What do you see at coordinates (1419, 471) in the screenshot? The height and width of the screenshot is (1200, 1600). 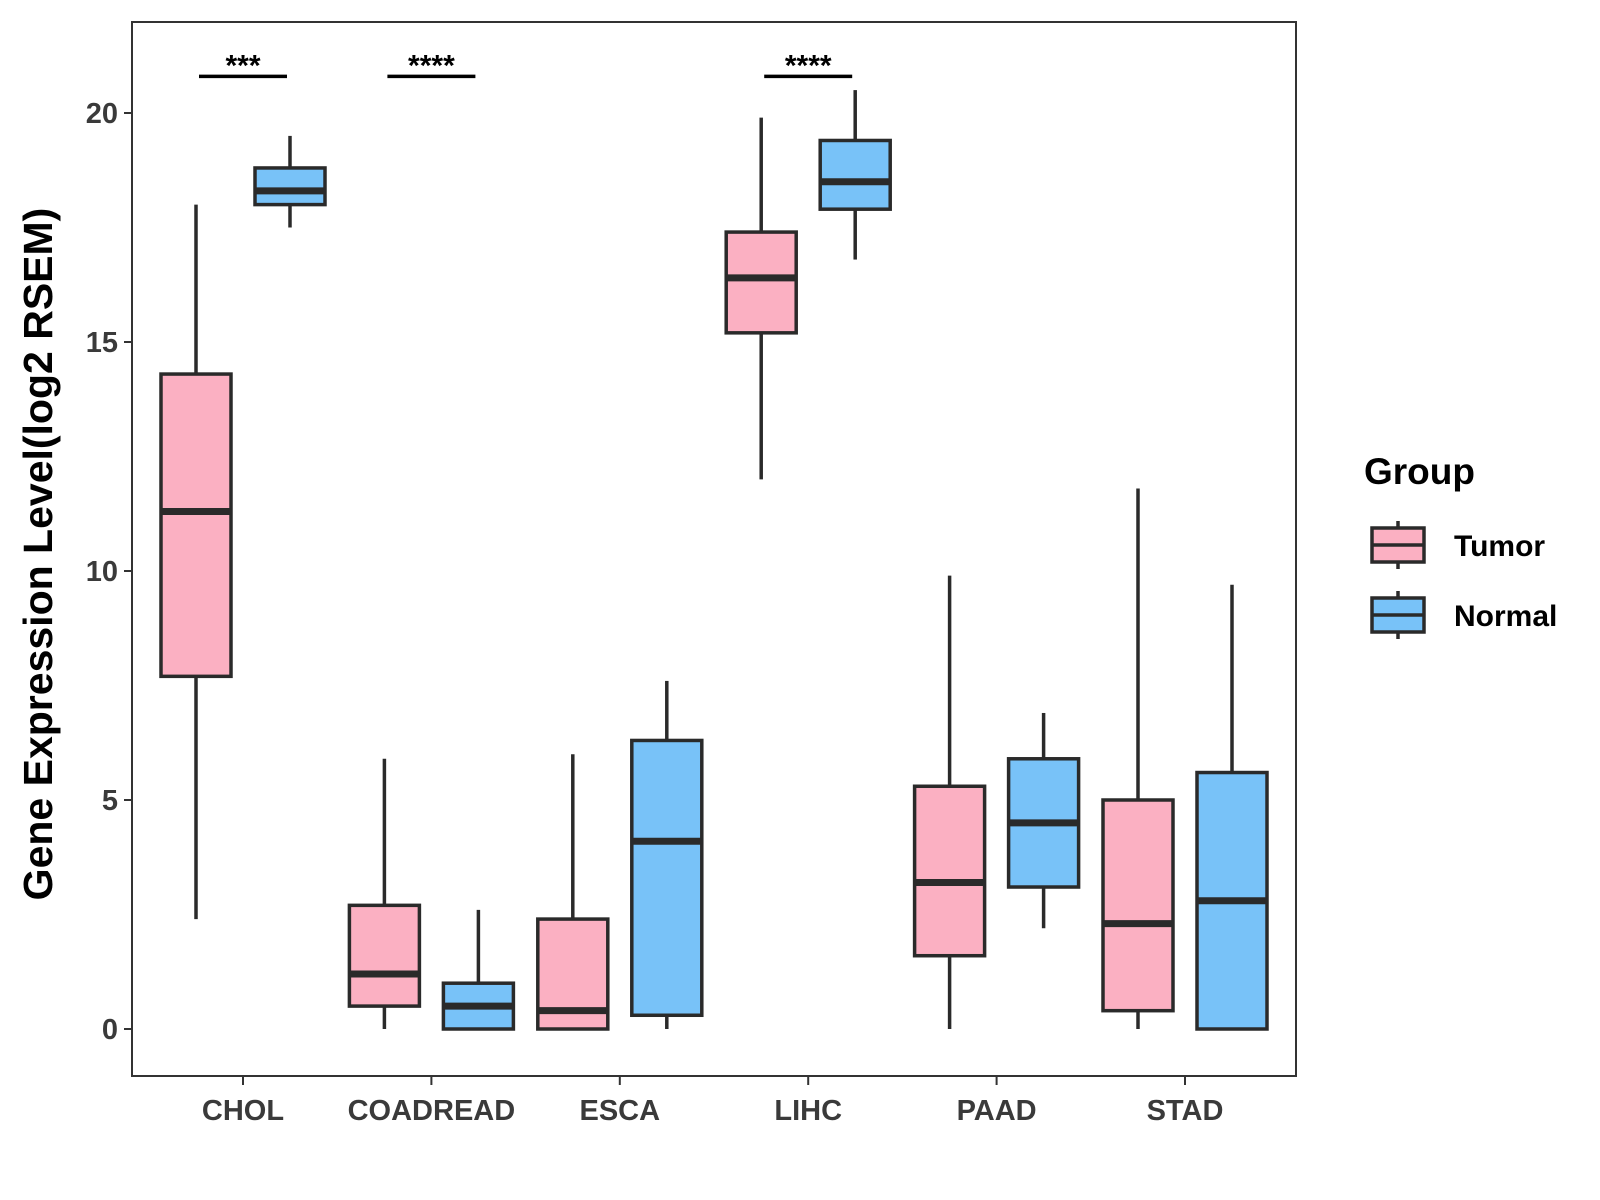 I see `legend-title: Group` at bounding box center [1419, 471].